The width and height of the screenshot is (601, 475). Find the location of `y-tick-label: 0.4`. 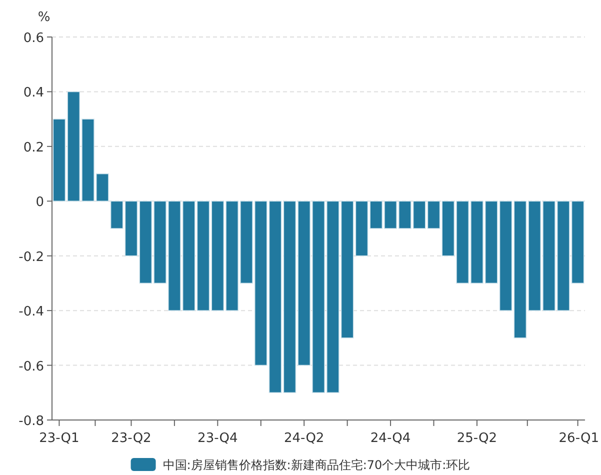

y-tick-label: 0.4 is located at coordinates (33, 93).